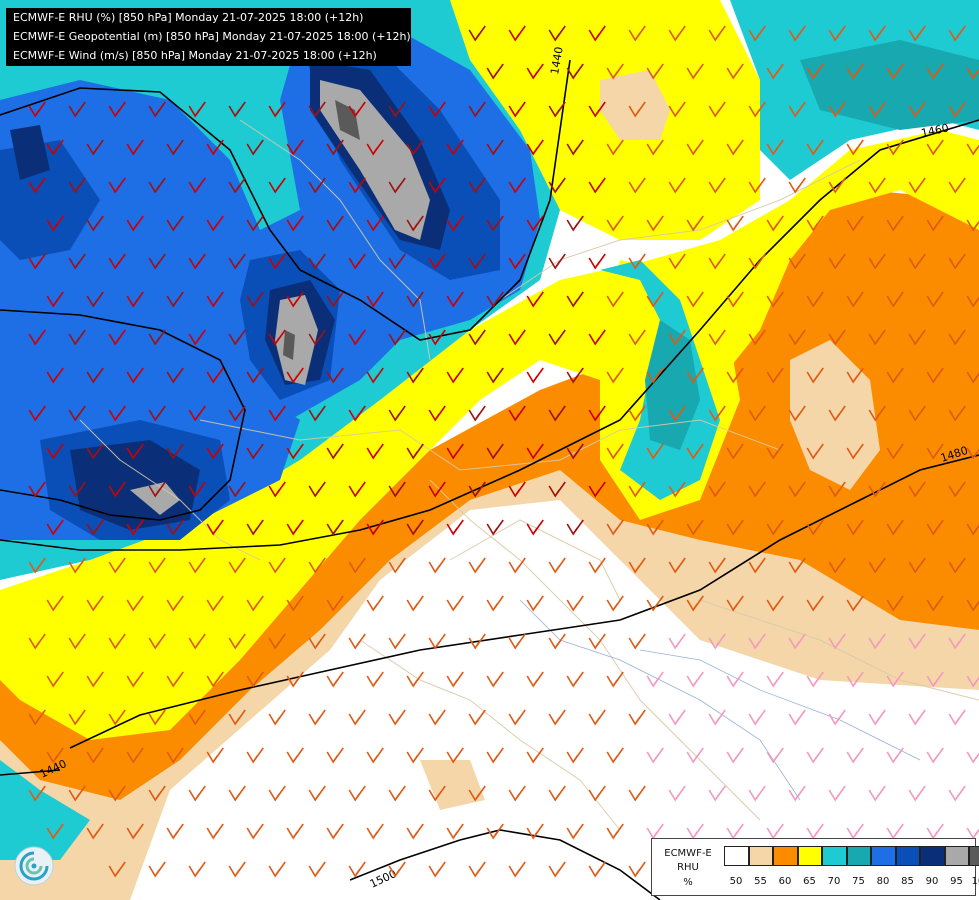 The image size is (979, 900). Describe the element at coordinates (34, 866) in the screenshot. I see `swirl-logo-icon` at that location.